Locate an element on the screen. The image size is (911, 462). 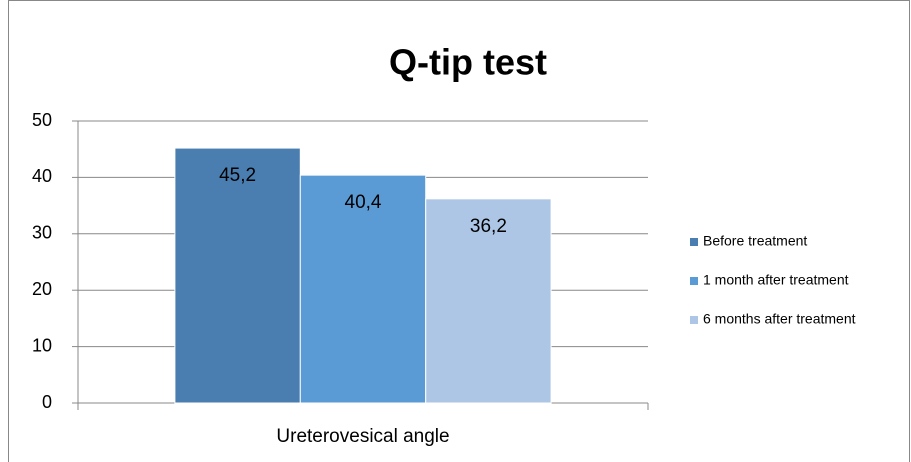
data-label: 45,2 is located at coordinates (237, 175).